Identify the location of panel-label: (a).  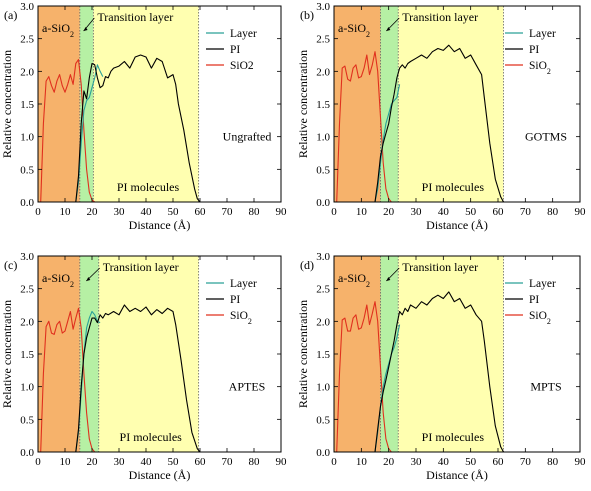
(10, 15).